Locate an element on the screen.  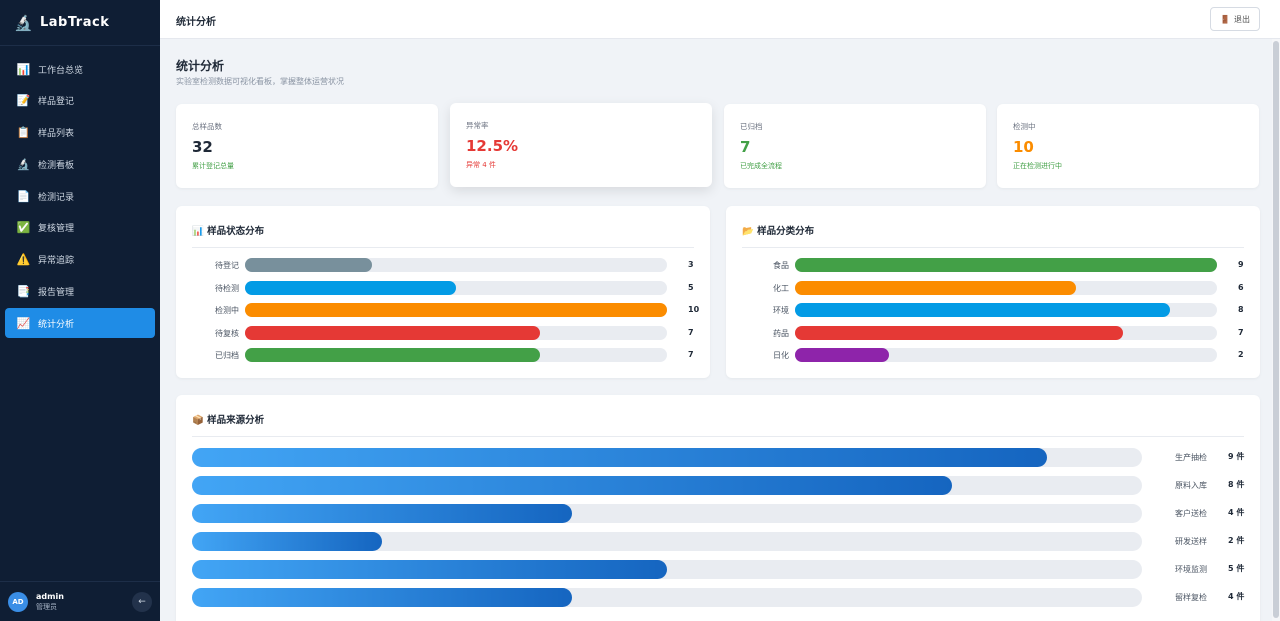
stat-label: 异常率 is located at coordinates (477, 125).